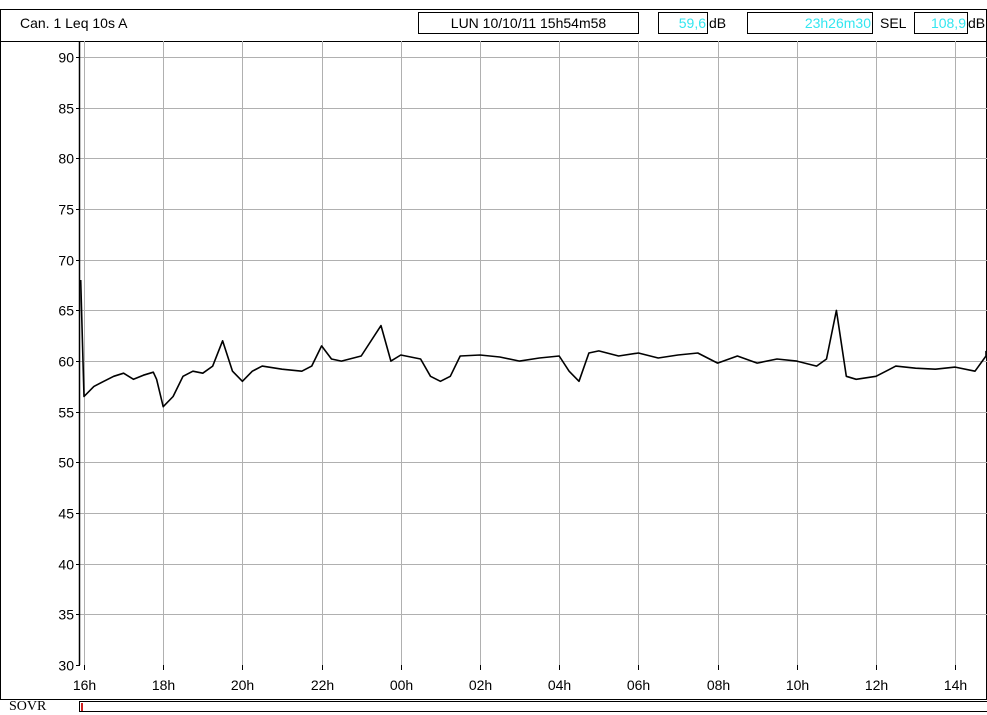 The width and height of the screenshot is (987, 715). What do you see at coordinates (74, 23) in the screenshot?
I see `channel-label: Can. 1 Leq 10s A` at bounding box center [74, 23].